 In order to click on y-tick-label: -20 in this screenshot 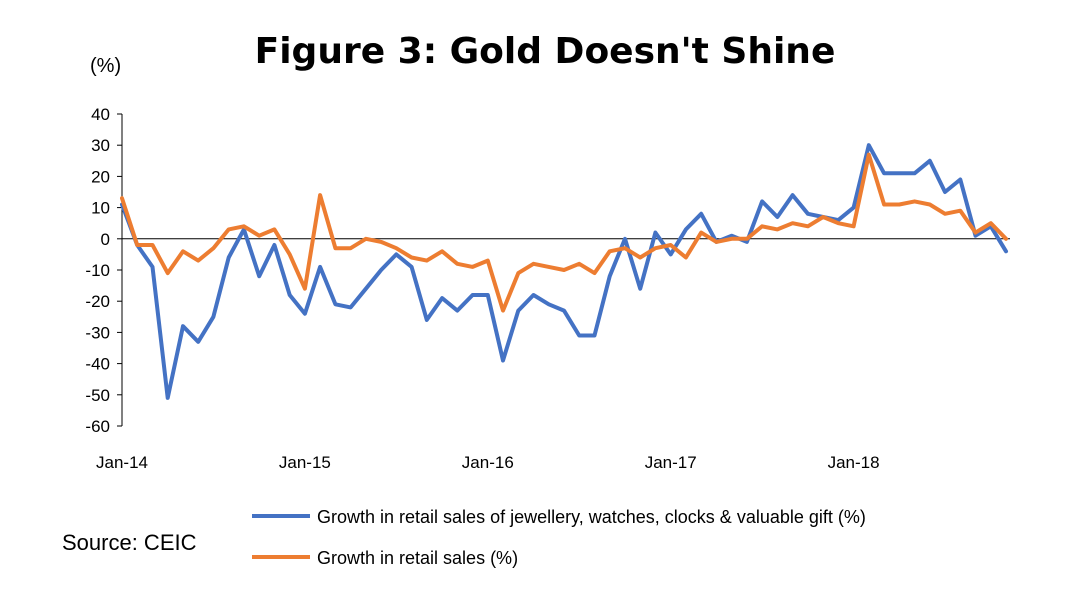, I will do `click(97, 301)`.